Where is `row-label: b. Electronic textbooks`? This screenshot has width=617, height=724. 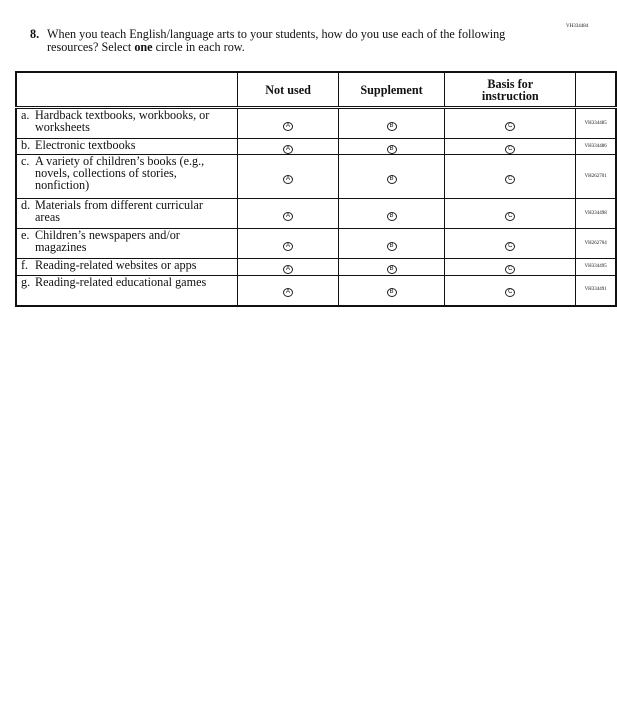
row-label: b. Electronic textbooks is located at coordinates (127, 146).